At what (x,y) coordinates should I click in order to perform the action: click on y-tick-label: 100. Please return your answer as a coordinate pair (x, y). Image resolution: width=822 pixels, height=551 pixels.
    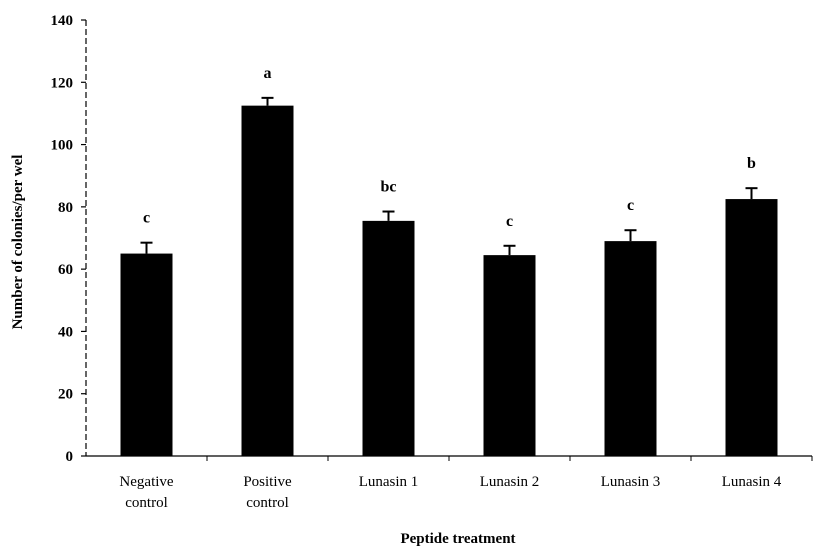
    Looking at the image, I should click on (62, 146).